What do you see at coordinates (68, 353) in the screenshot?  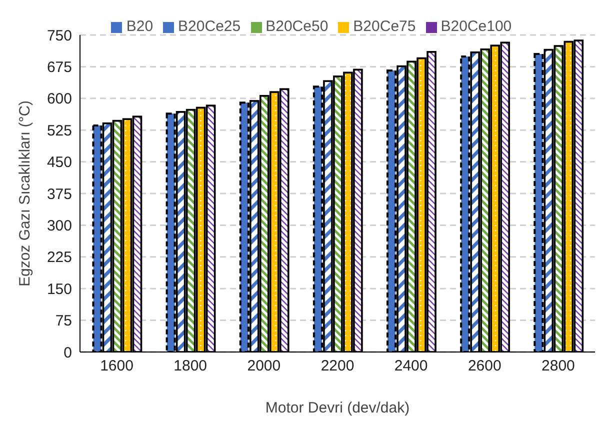 I see `y-tick-label: 0` at bounding box center [68, 353].